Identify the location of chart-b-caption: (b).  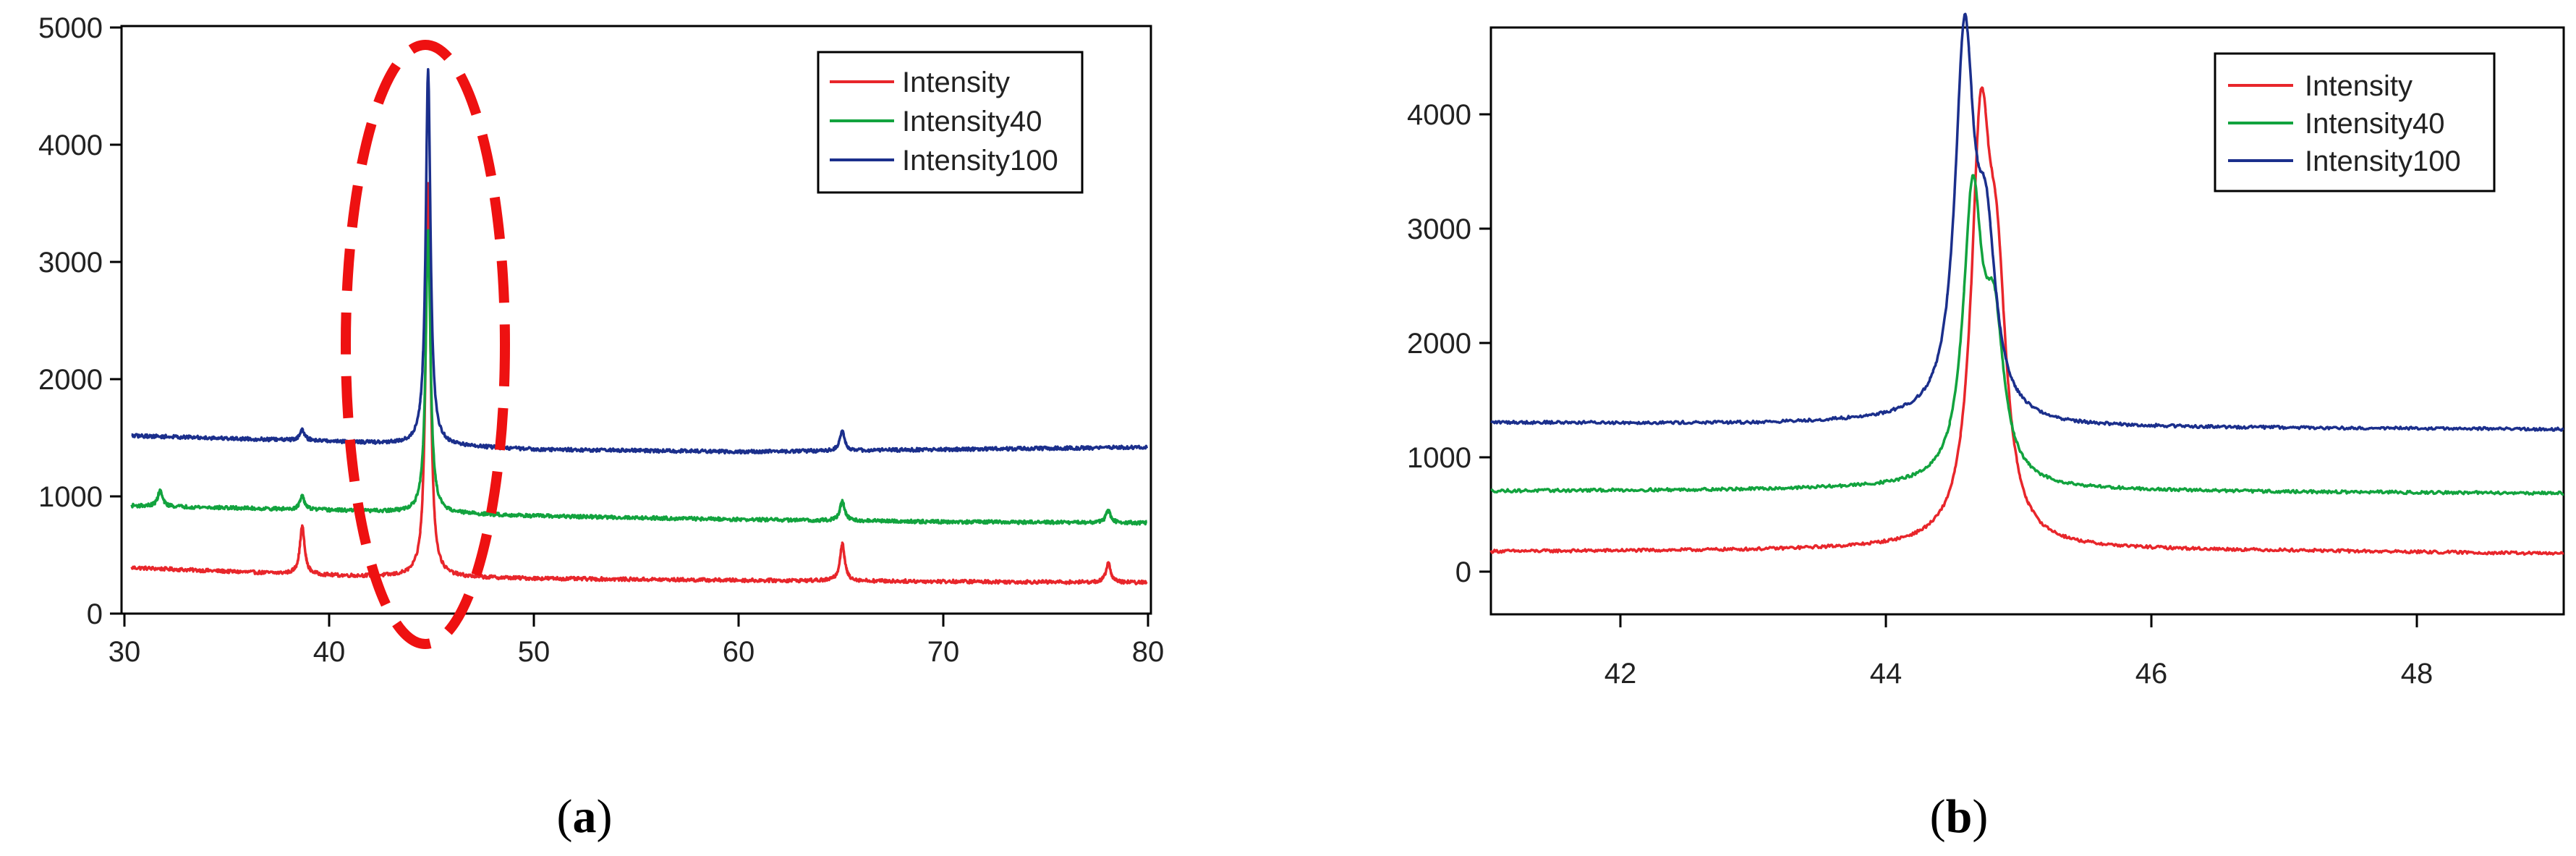
(1959, 816).